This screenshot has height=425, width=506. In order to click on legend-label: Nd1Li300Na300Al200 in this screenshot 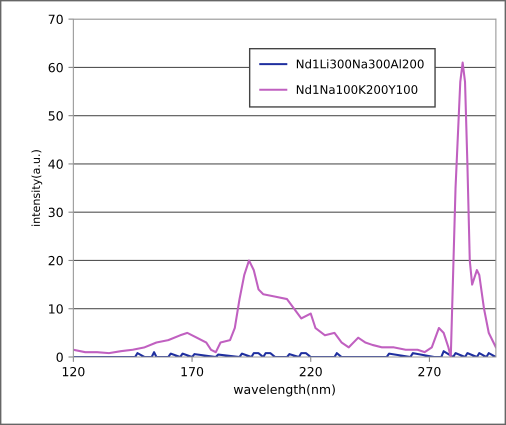, I will do `click(360, 63)`.